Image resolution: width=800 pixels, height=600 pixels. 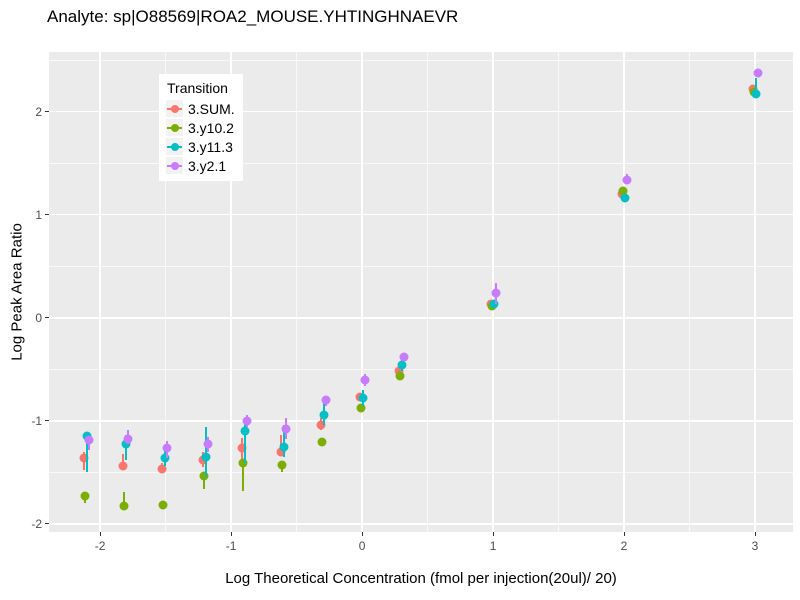 What do you see at coordinates (207, 165) in the screenshot?
I see `legend-item-label: 3.y2.1` at bounding box center [207, 165].